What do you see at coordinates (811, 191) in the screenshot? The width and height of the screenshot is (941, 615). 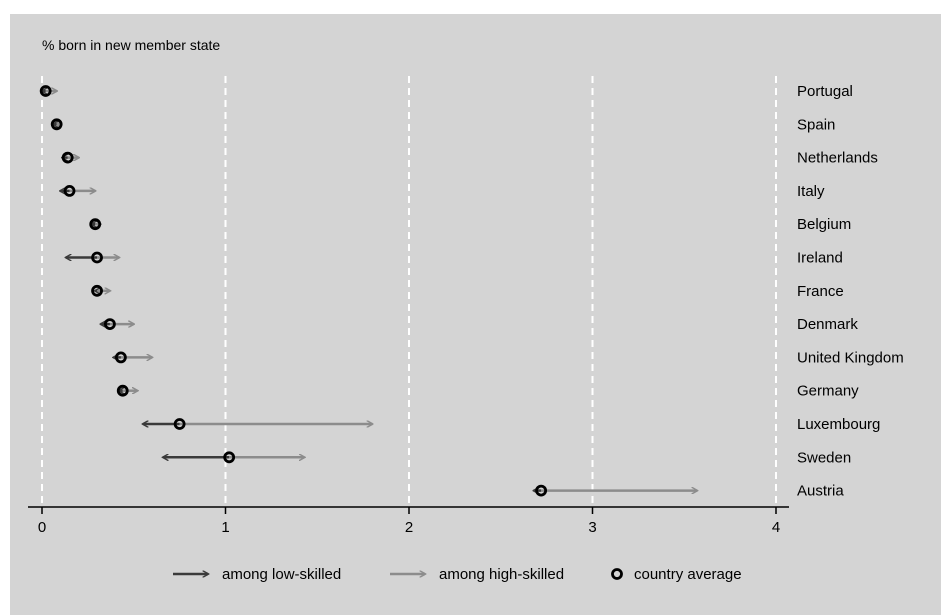 I see `category-label: Italy` at bounding box center [811, 191].